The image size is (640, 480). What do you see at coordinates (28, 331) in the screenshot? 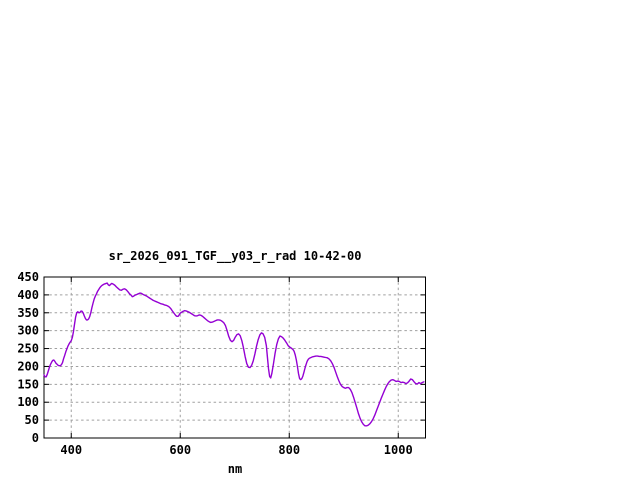
I see `y-tick-label: 300` at bounding box center [28, 331].